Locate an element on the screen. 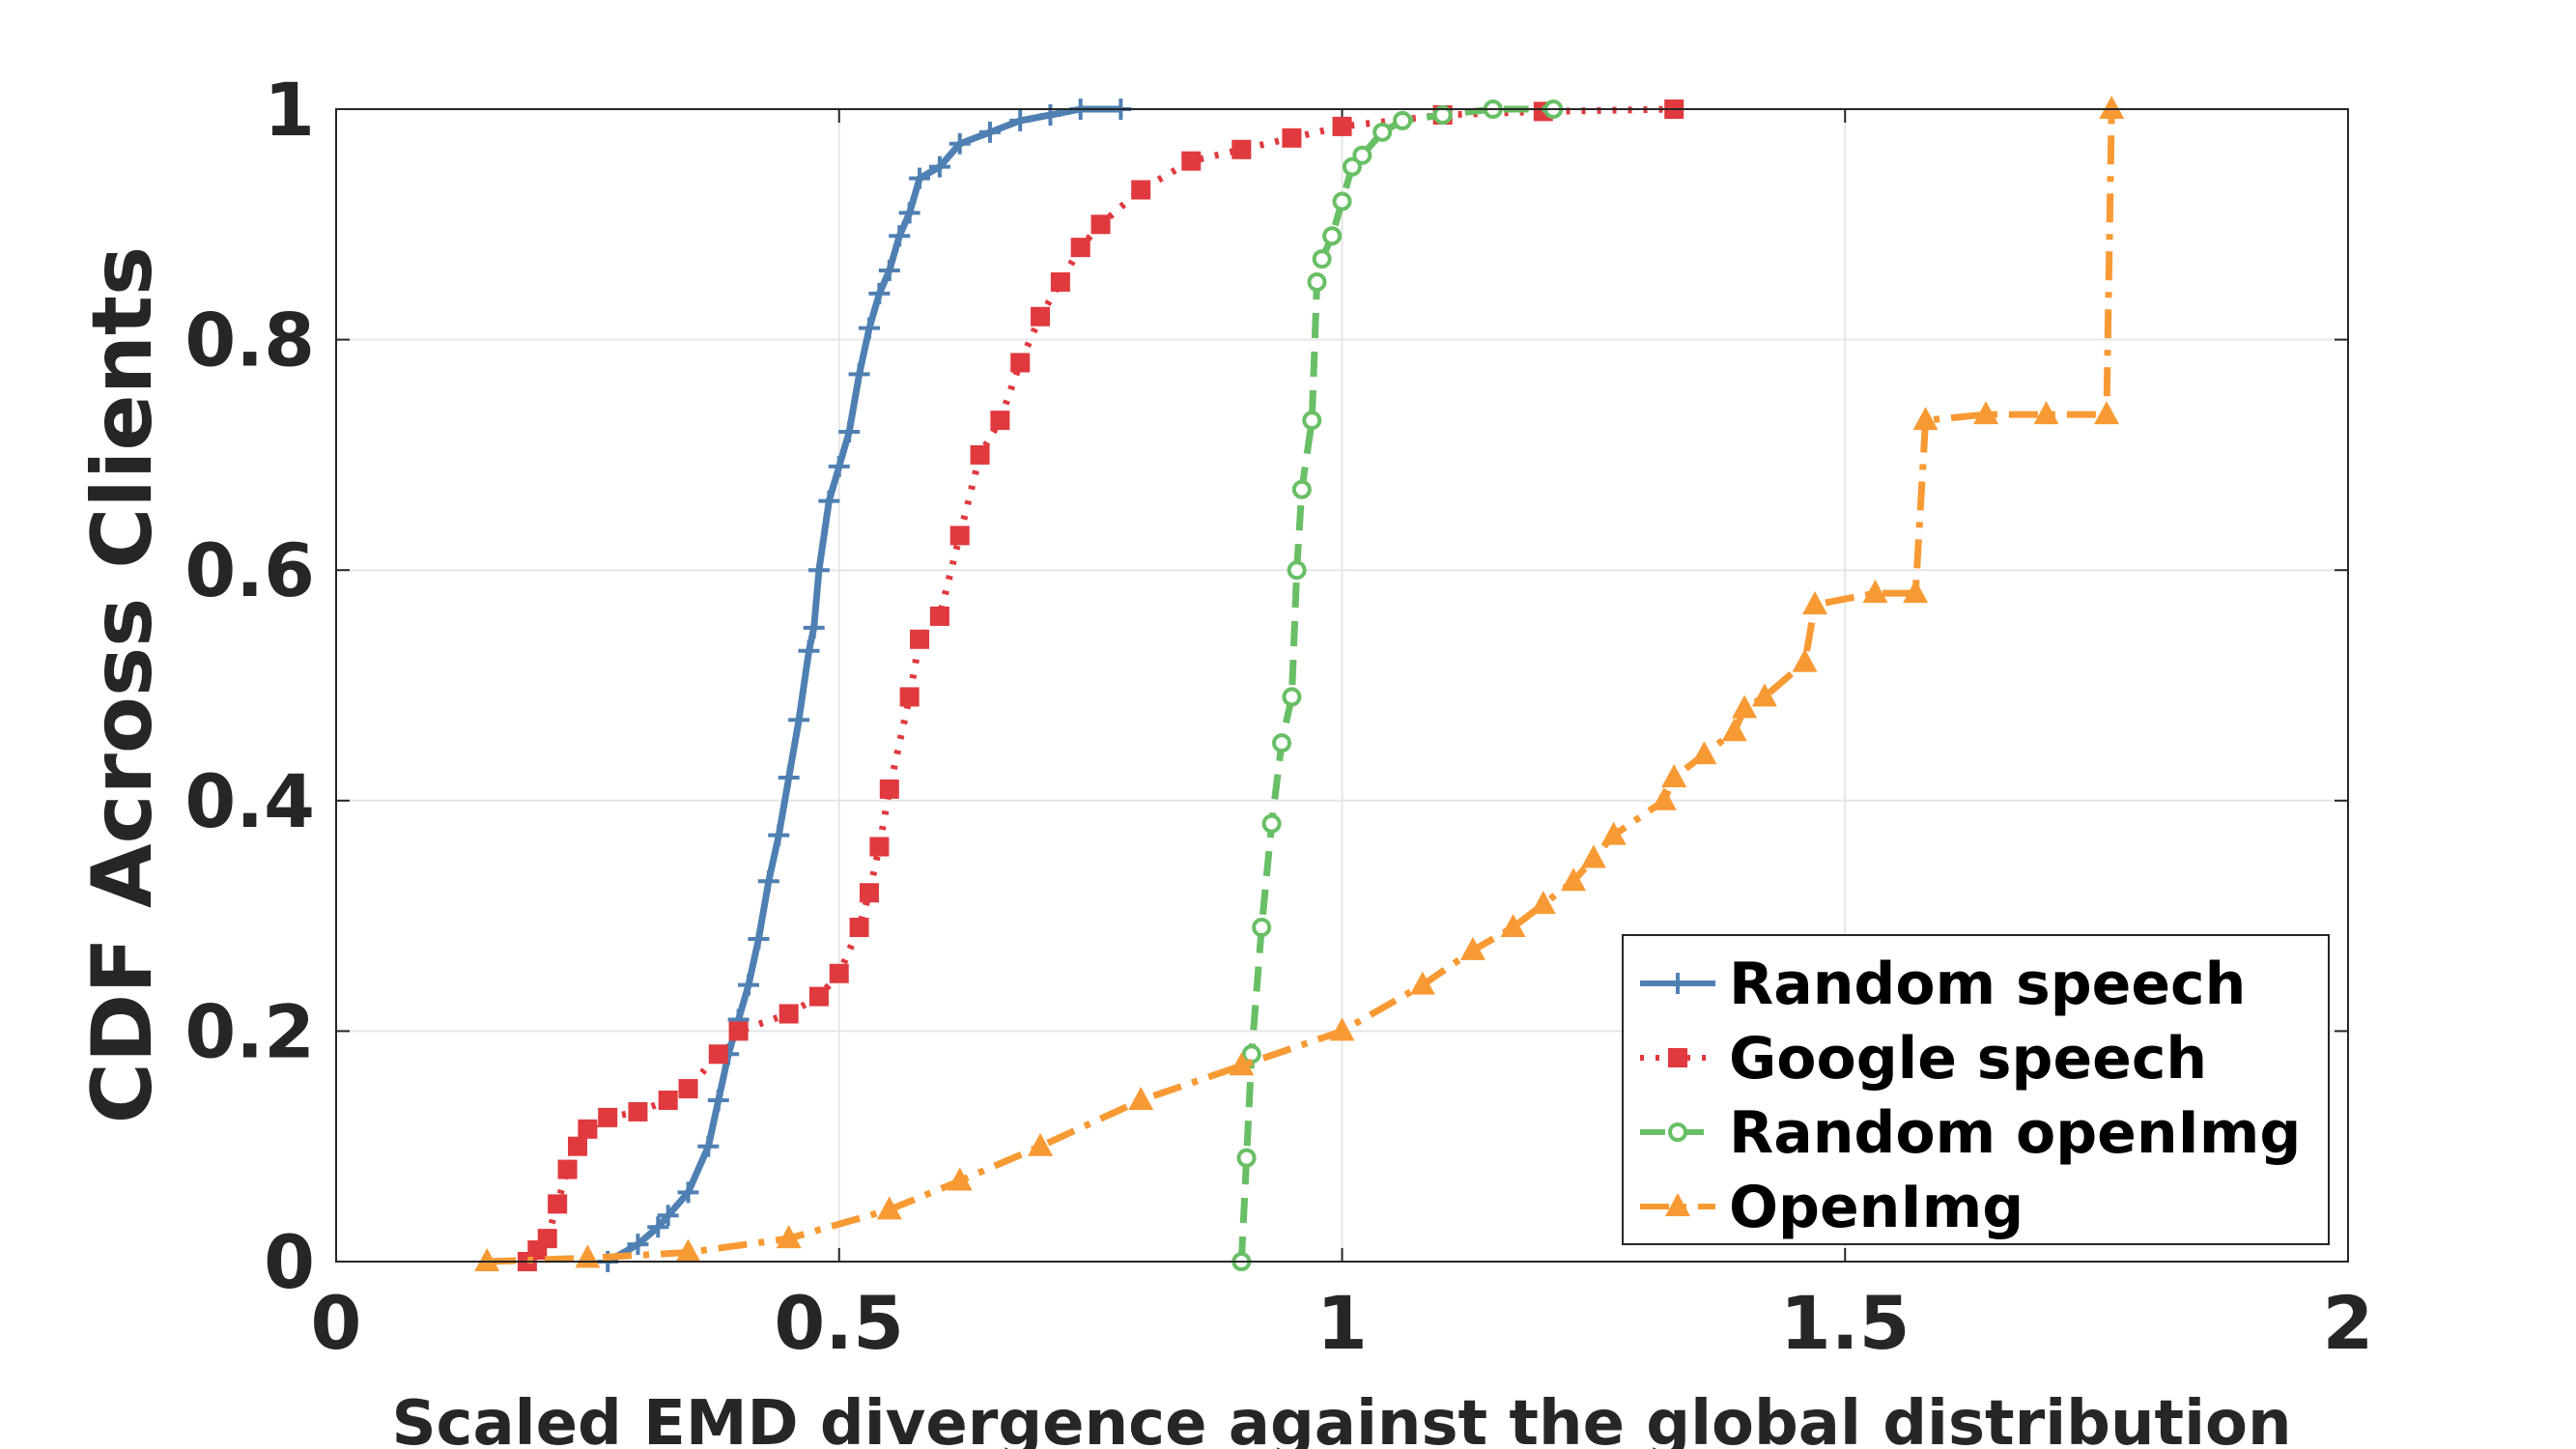  x-tick-label: 0.5 is located at coordinates (839, 1323).